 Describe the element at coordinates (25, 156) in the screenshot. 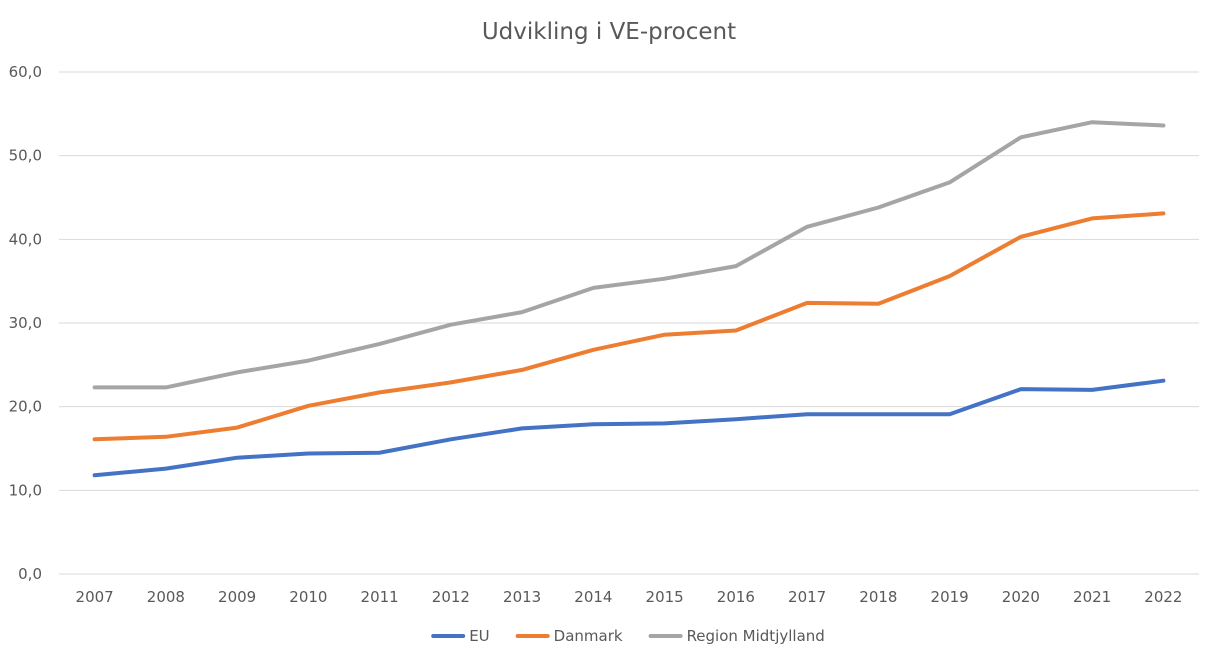

I see `y-tick-label: 50,0` at that location.